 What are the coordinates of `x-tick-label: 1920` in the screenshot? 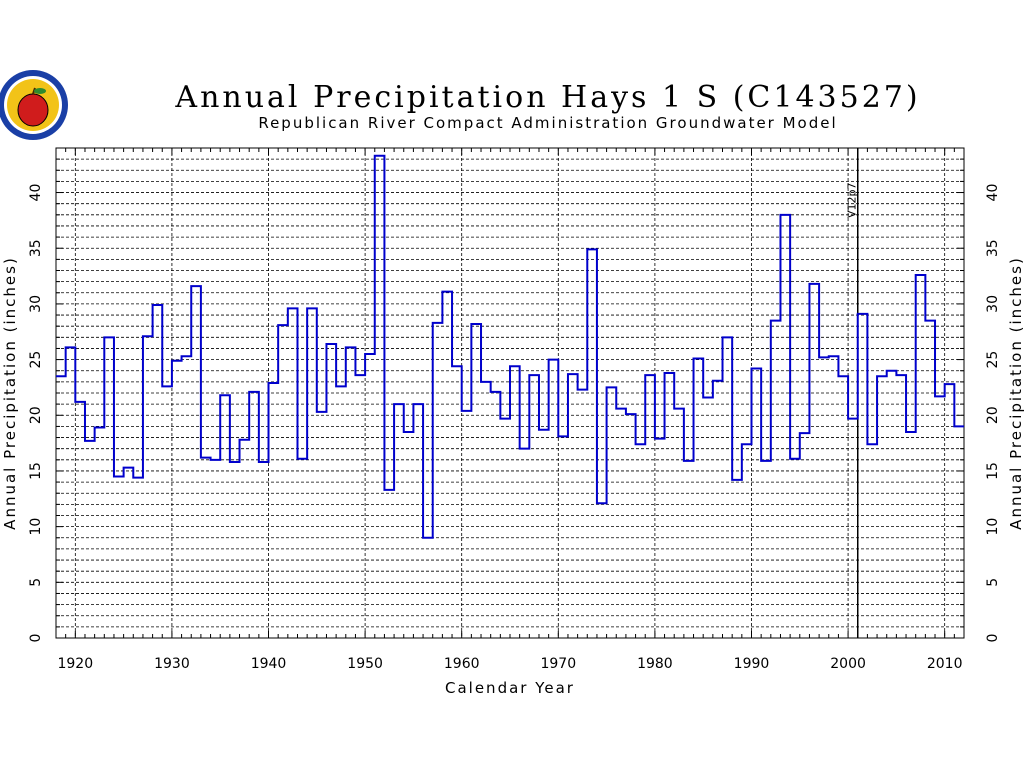 It's located at (75, 664).